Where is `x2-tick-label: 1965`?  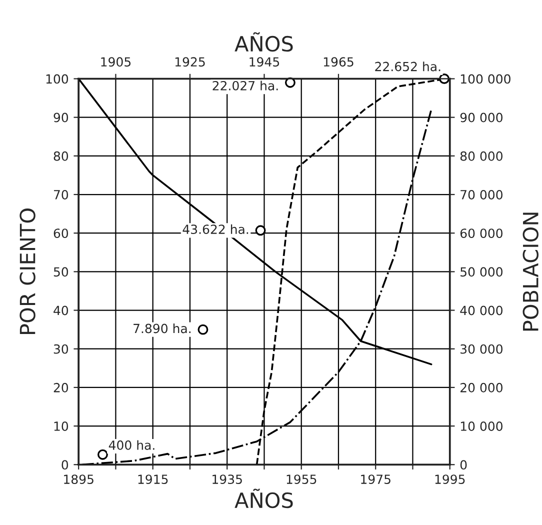
x2-tick-label: 1965 is located at coordinates (339, 62).